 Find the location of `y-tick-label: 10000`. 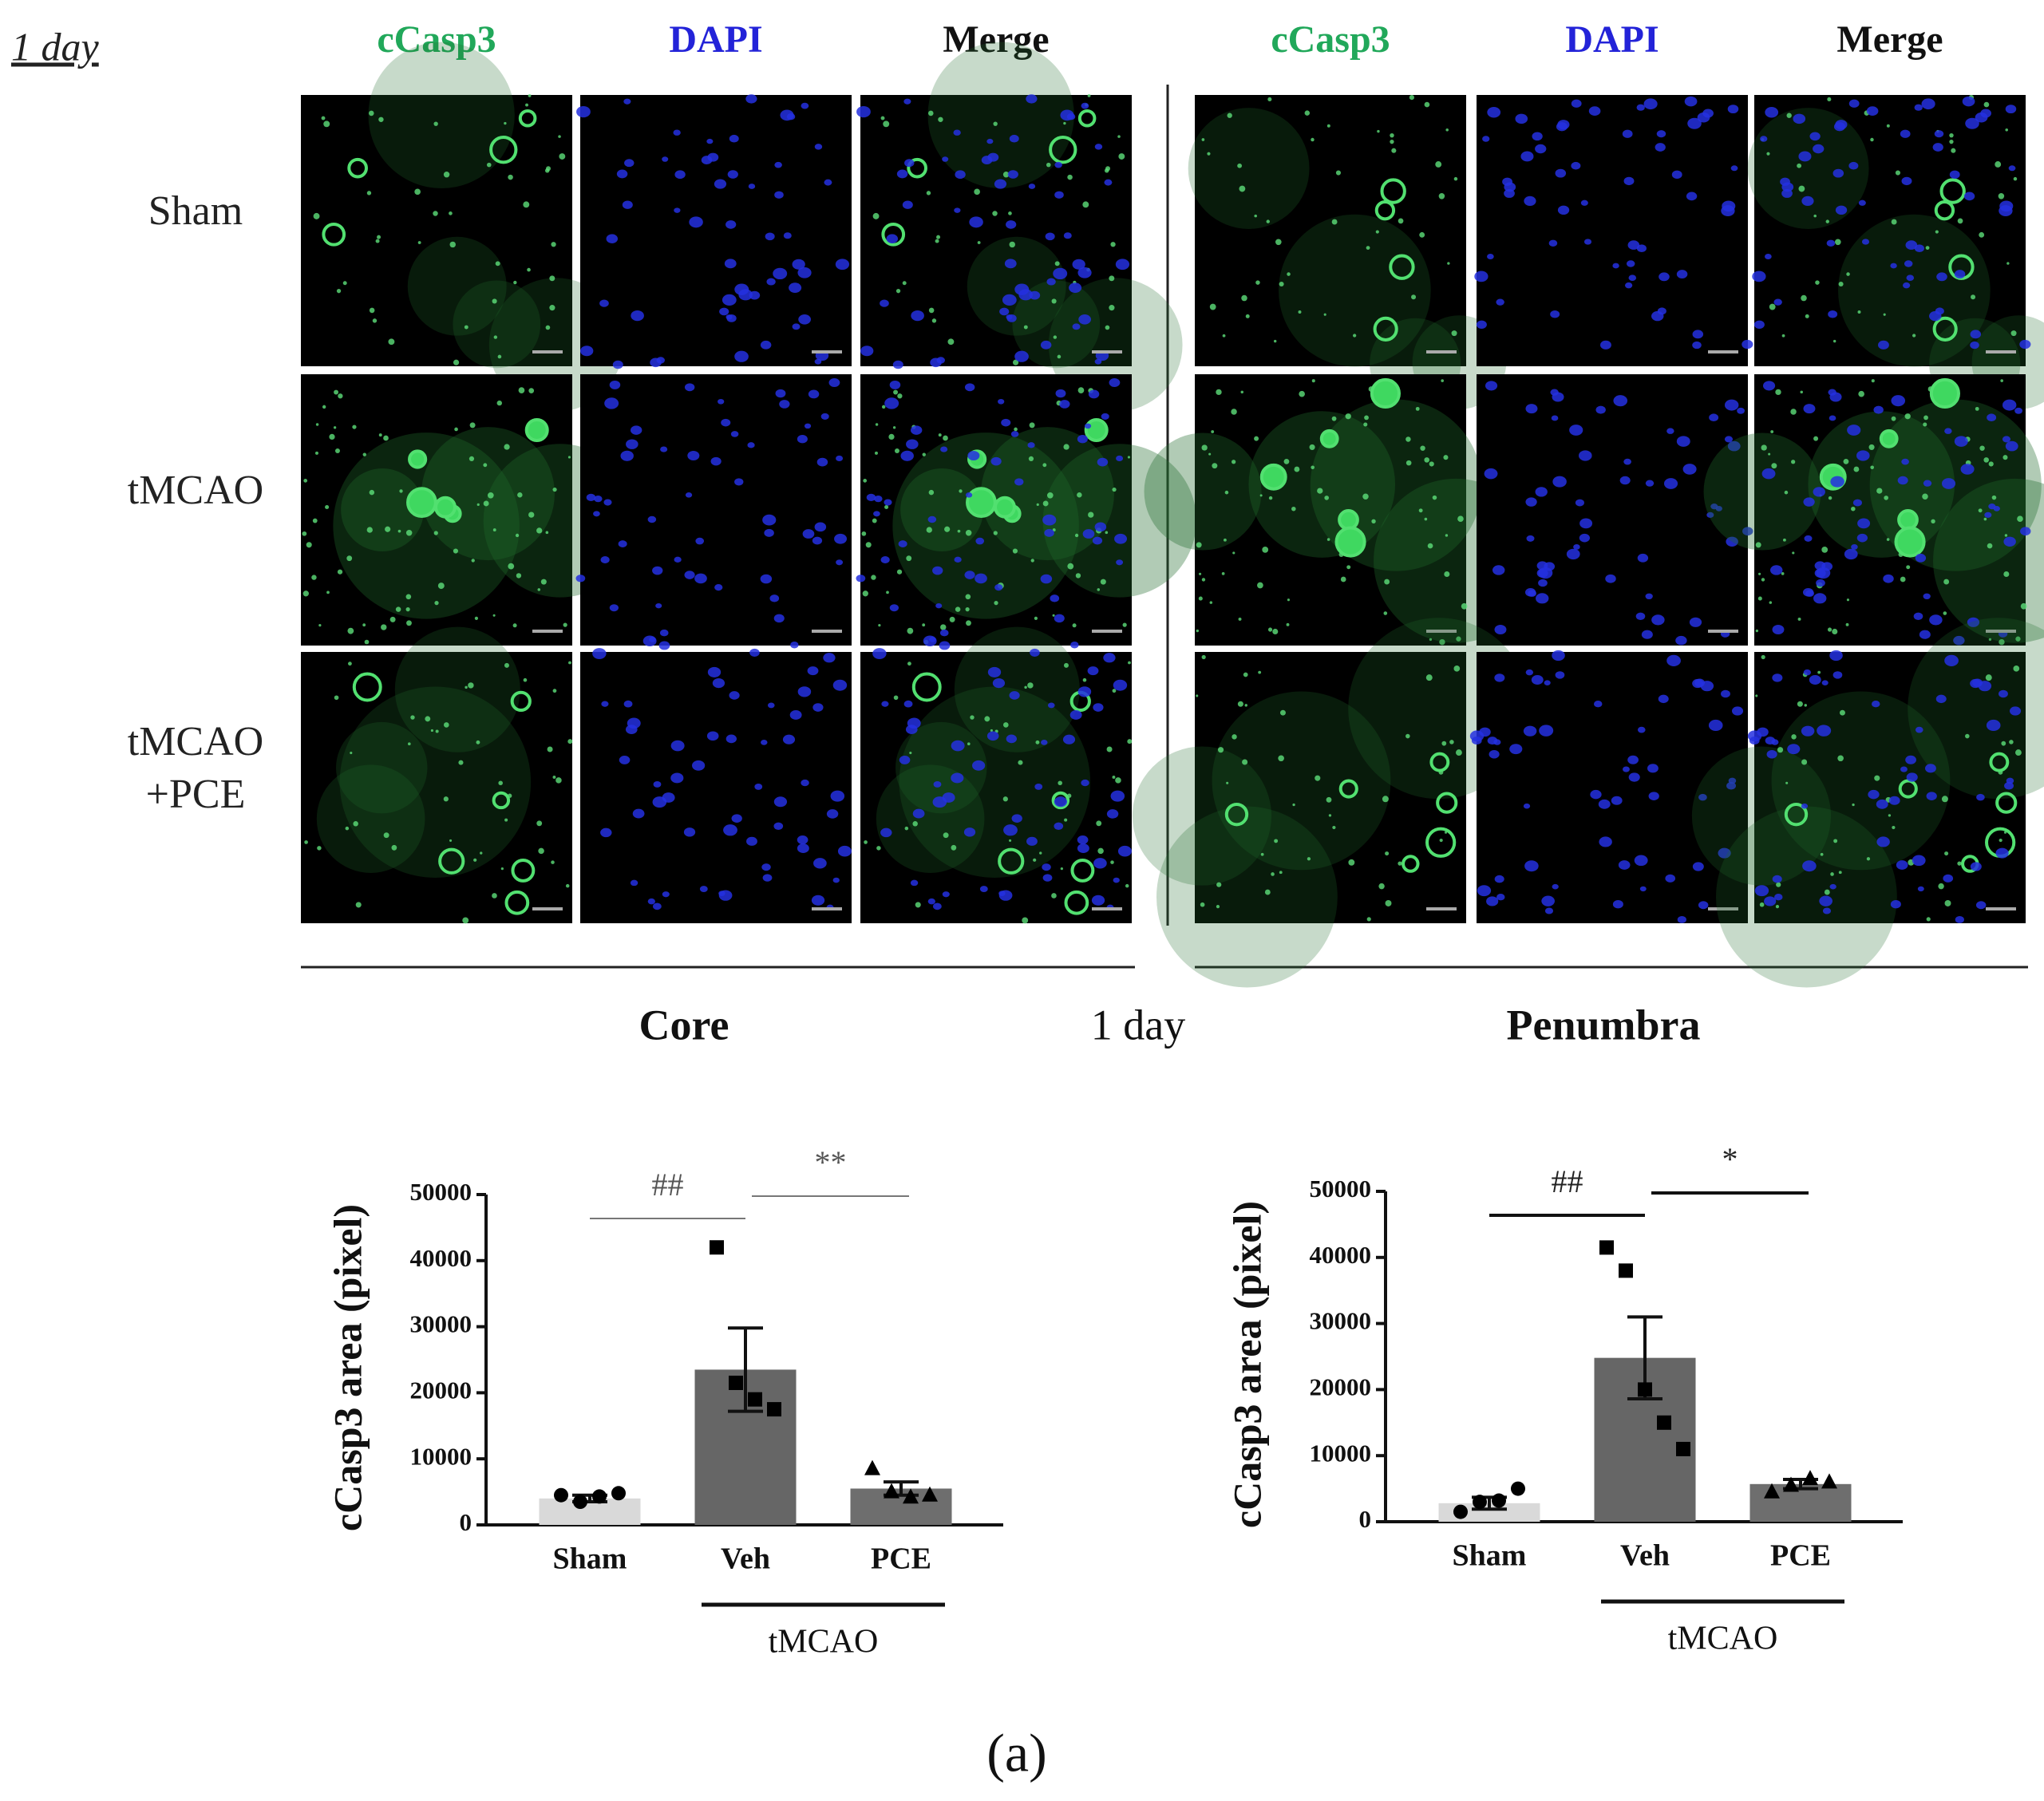

y-tick-label: 10000 is located at coordinates (1341, 1453).